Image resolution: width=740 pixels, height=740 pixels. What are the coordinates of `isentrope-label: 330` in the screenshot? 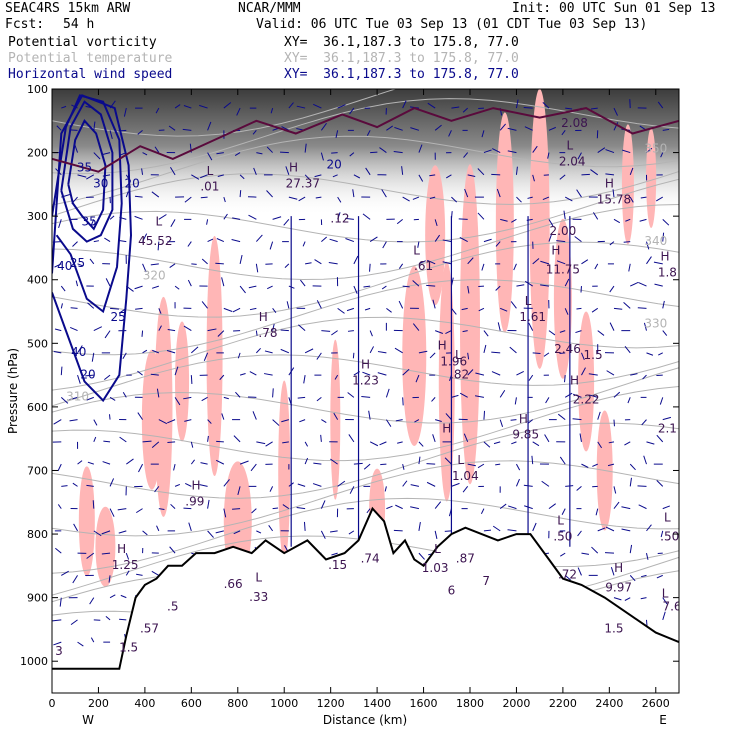 It's located at (655, 323).